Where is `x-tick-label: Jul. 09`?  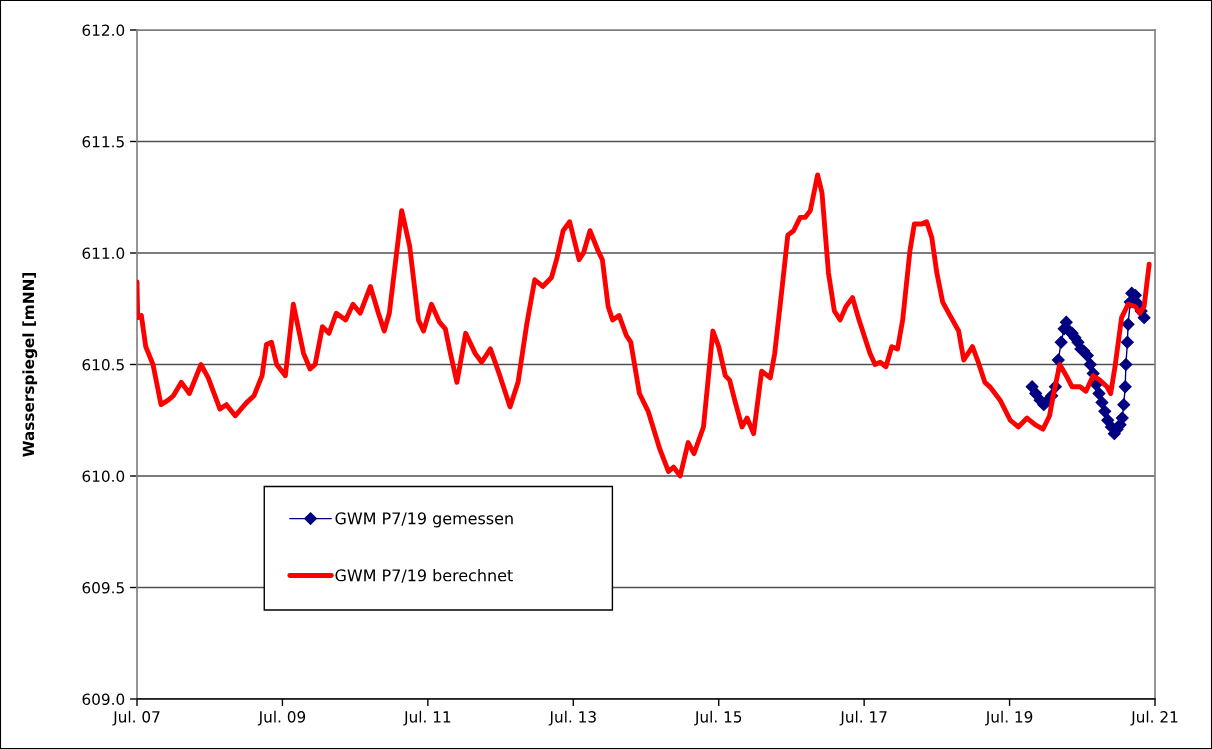
x-tick-label: Jul. 09 is located at coordinates (281, 718).